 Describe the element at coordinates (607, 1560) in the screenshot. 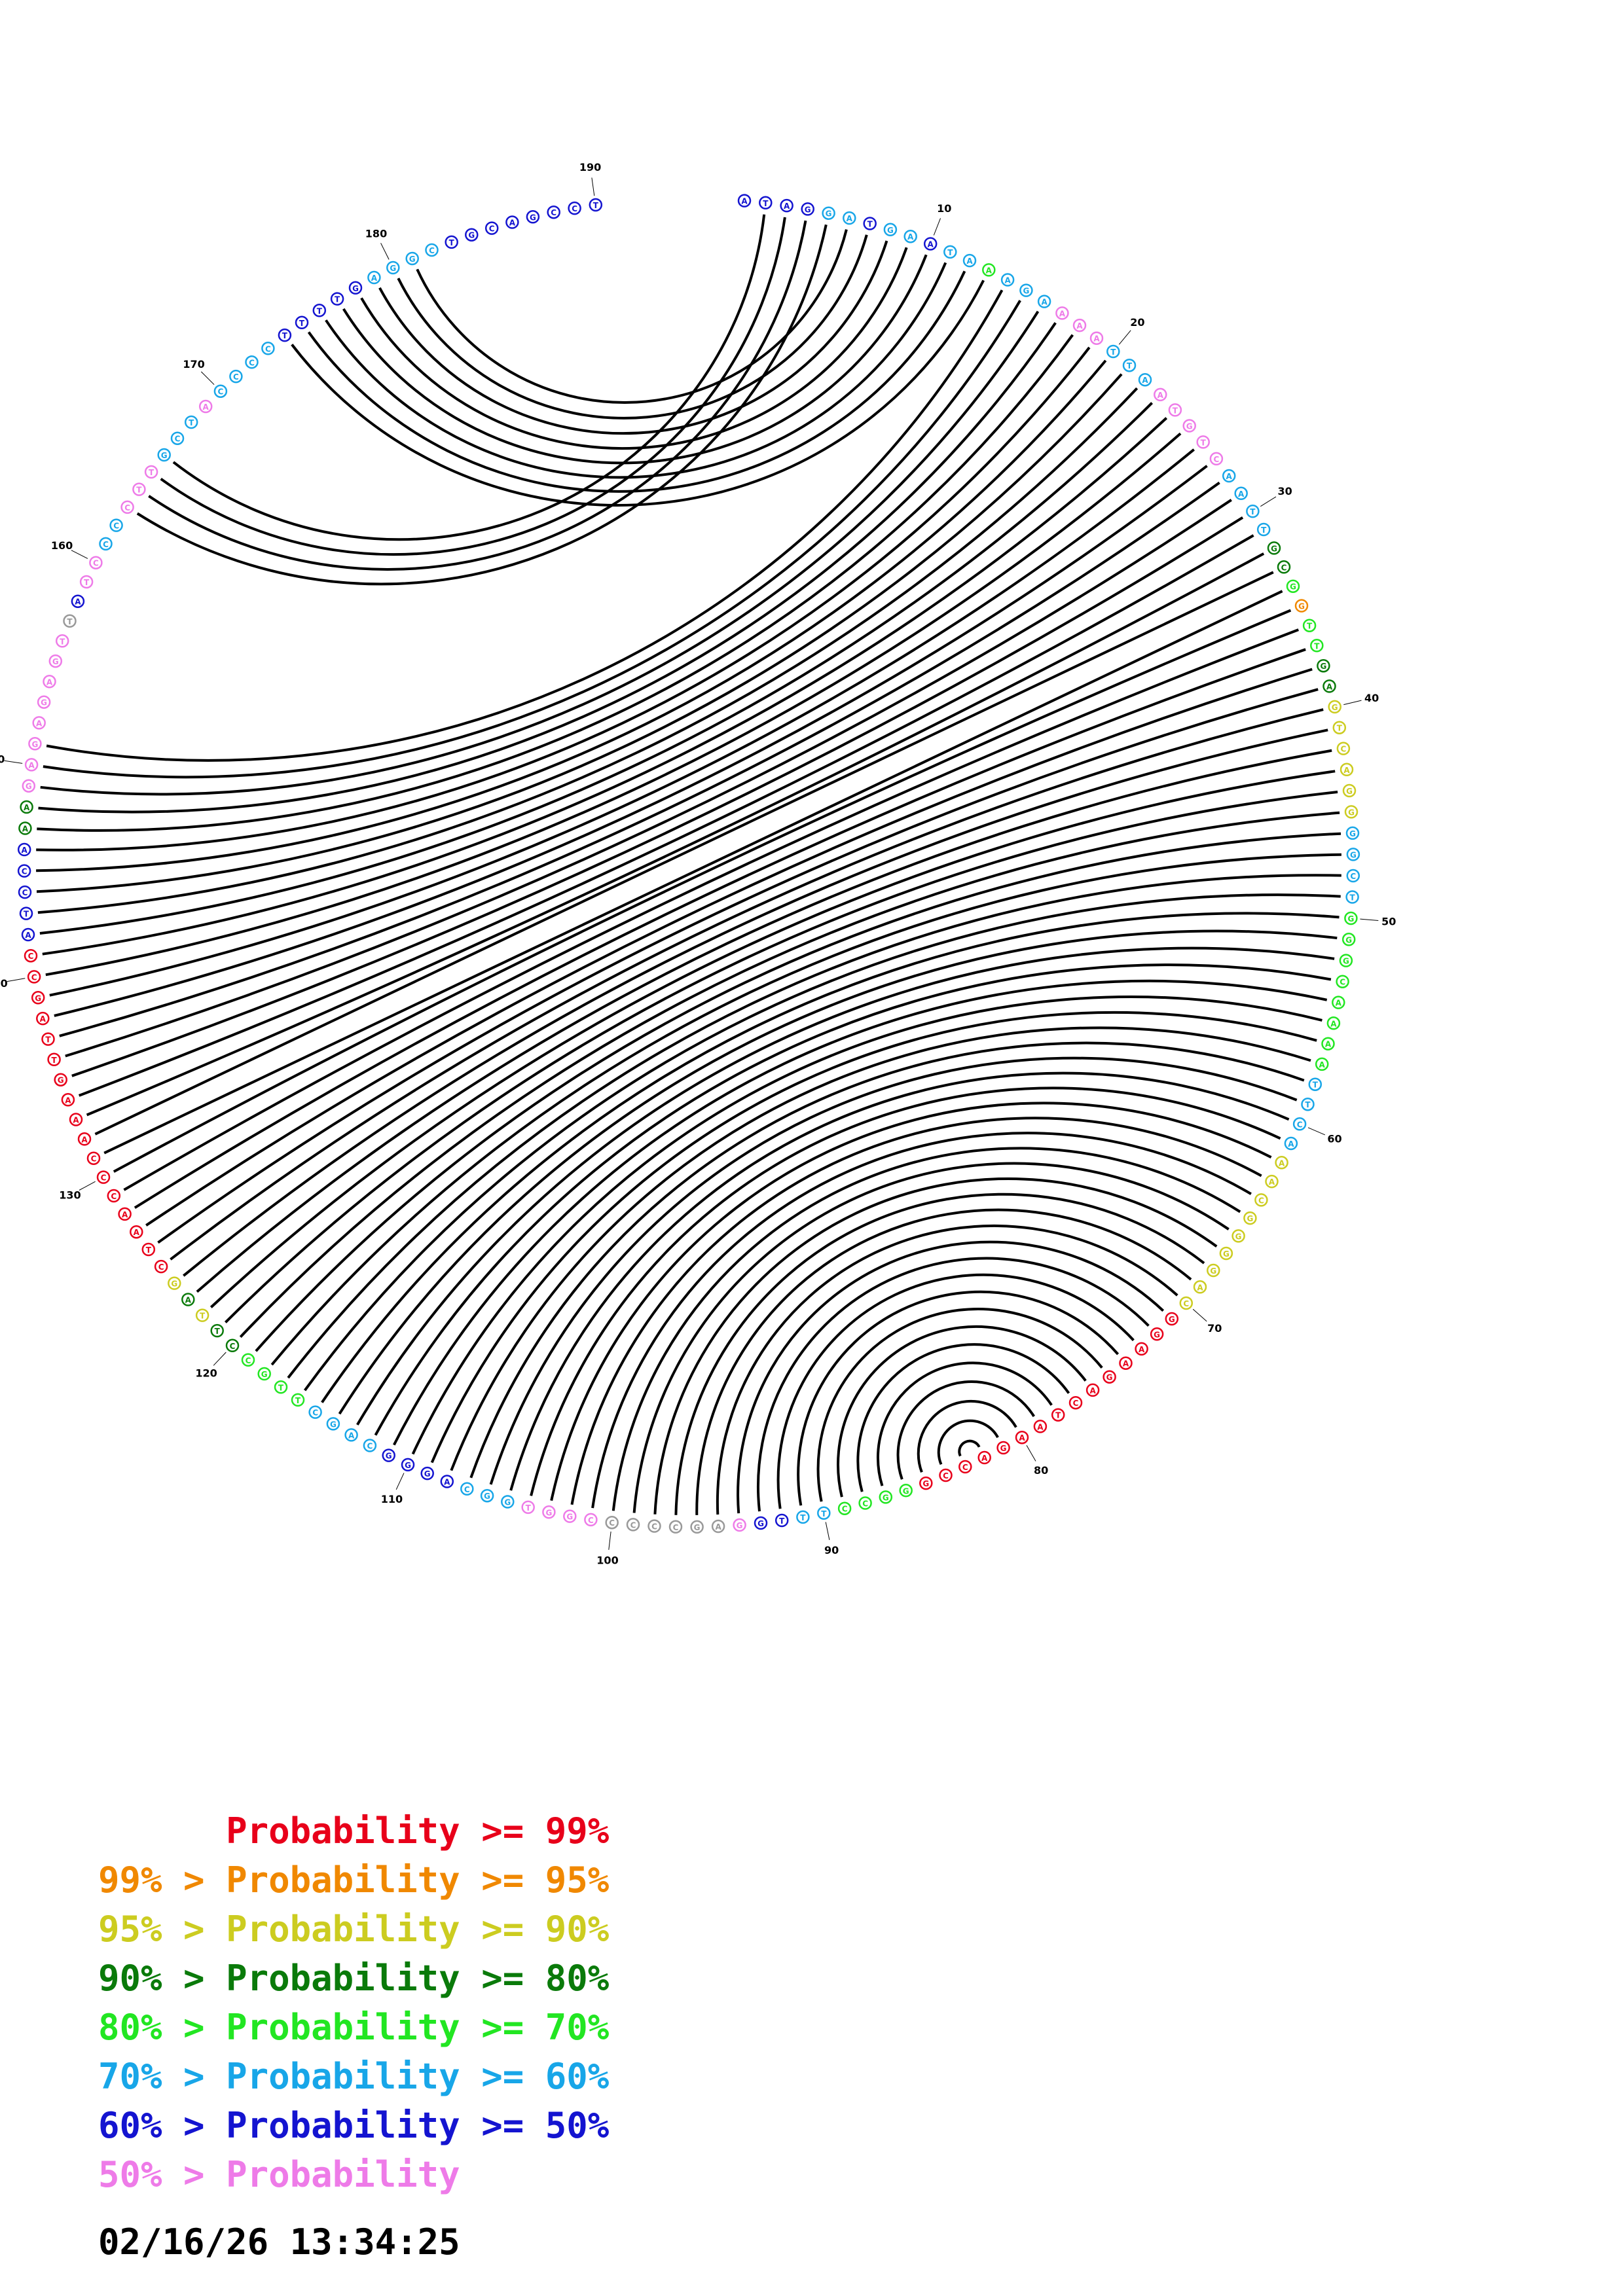

I see `tick-label: 100` at that location.